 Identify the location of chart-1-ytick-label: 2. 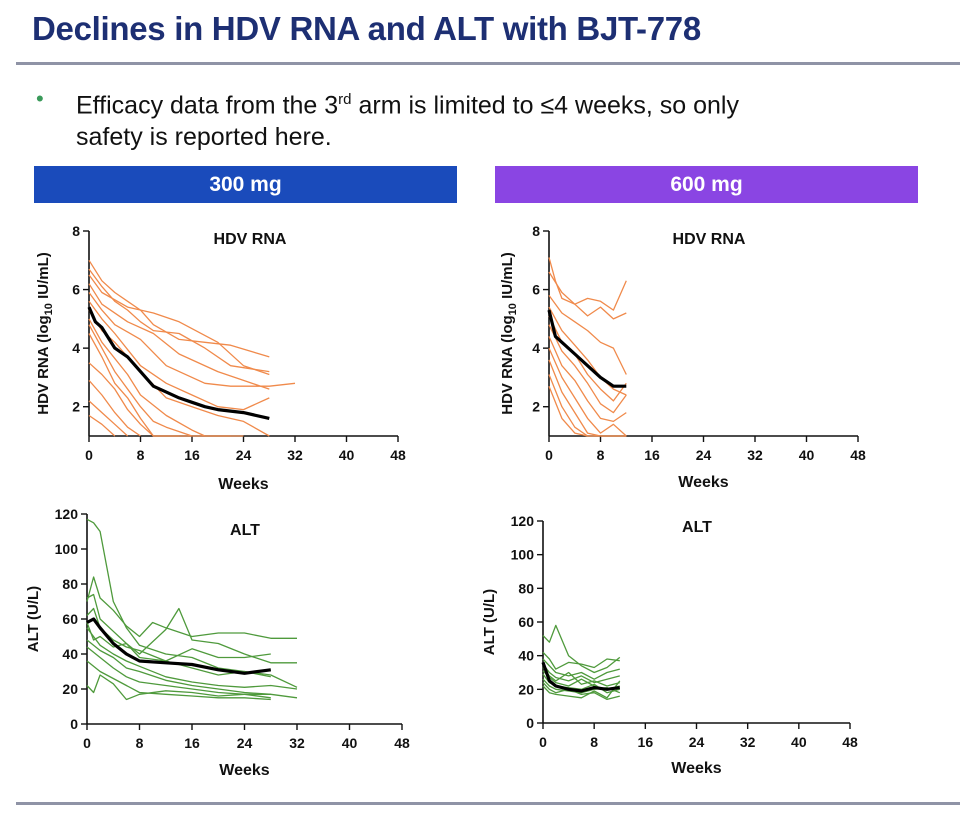
(536, 407).